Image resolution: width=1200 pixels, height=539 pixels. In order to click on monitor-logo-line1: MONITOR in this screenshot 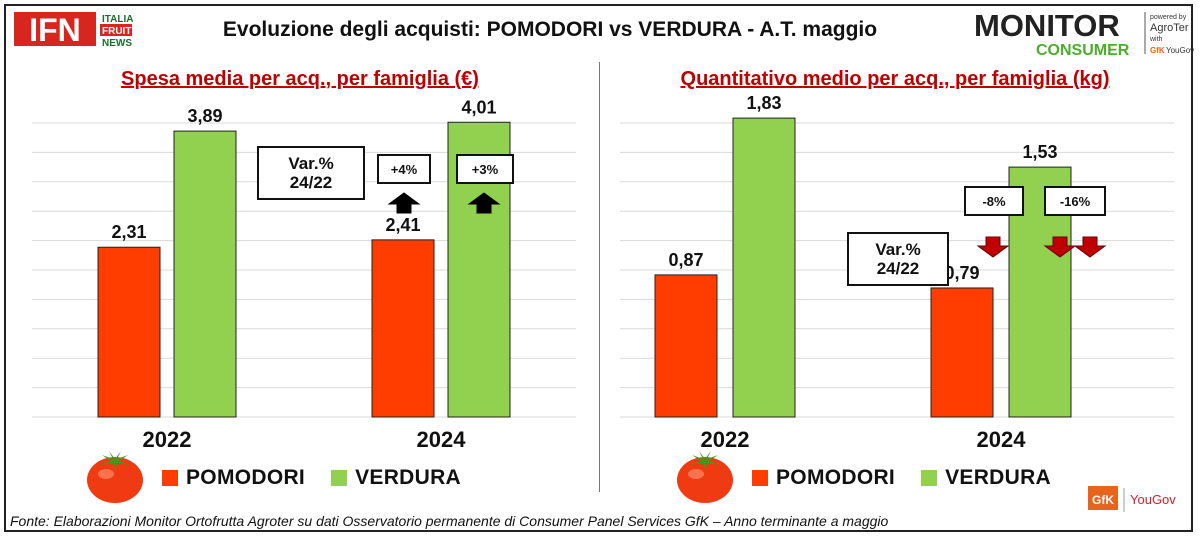, I will do `click(1047, 25)`.